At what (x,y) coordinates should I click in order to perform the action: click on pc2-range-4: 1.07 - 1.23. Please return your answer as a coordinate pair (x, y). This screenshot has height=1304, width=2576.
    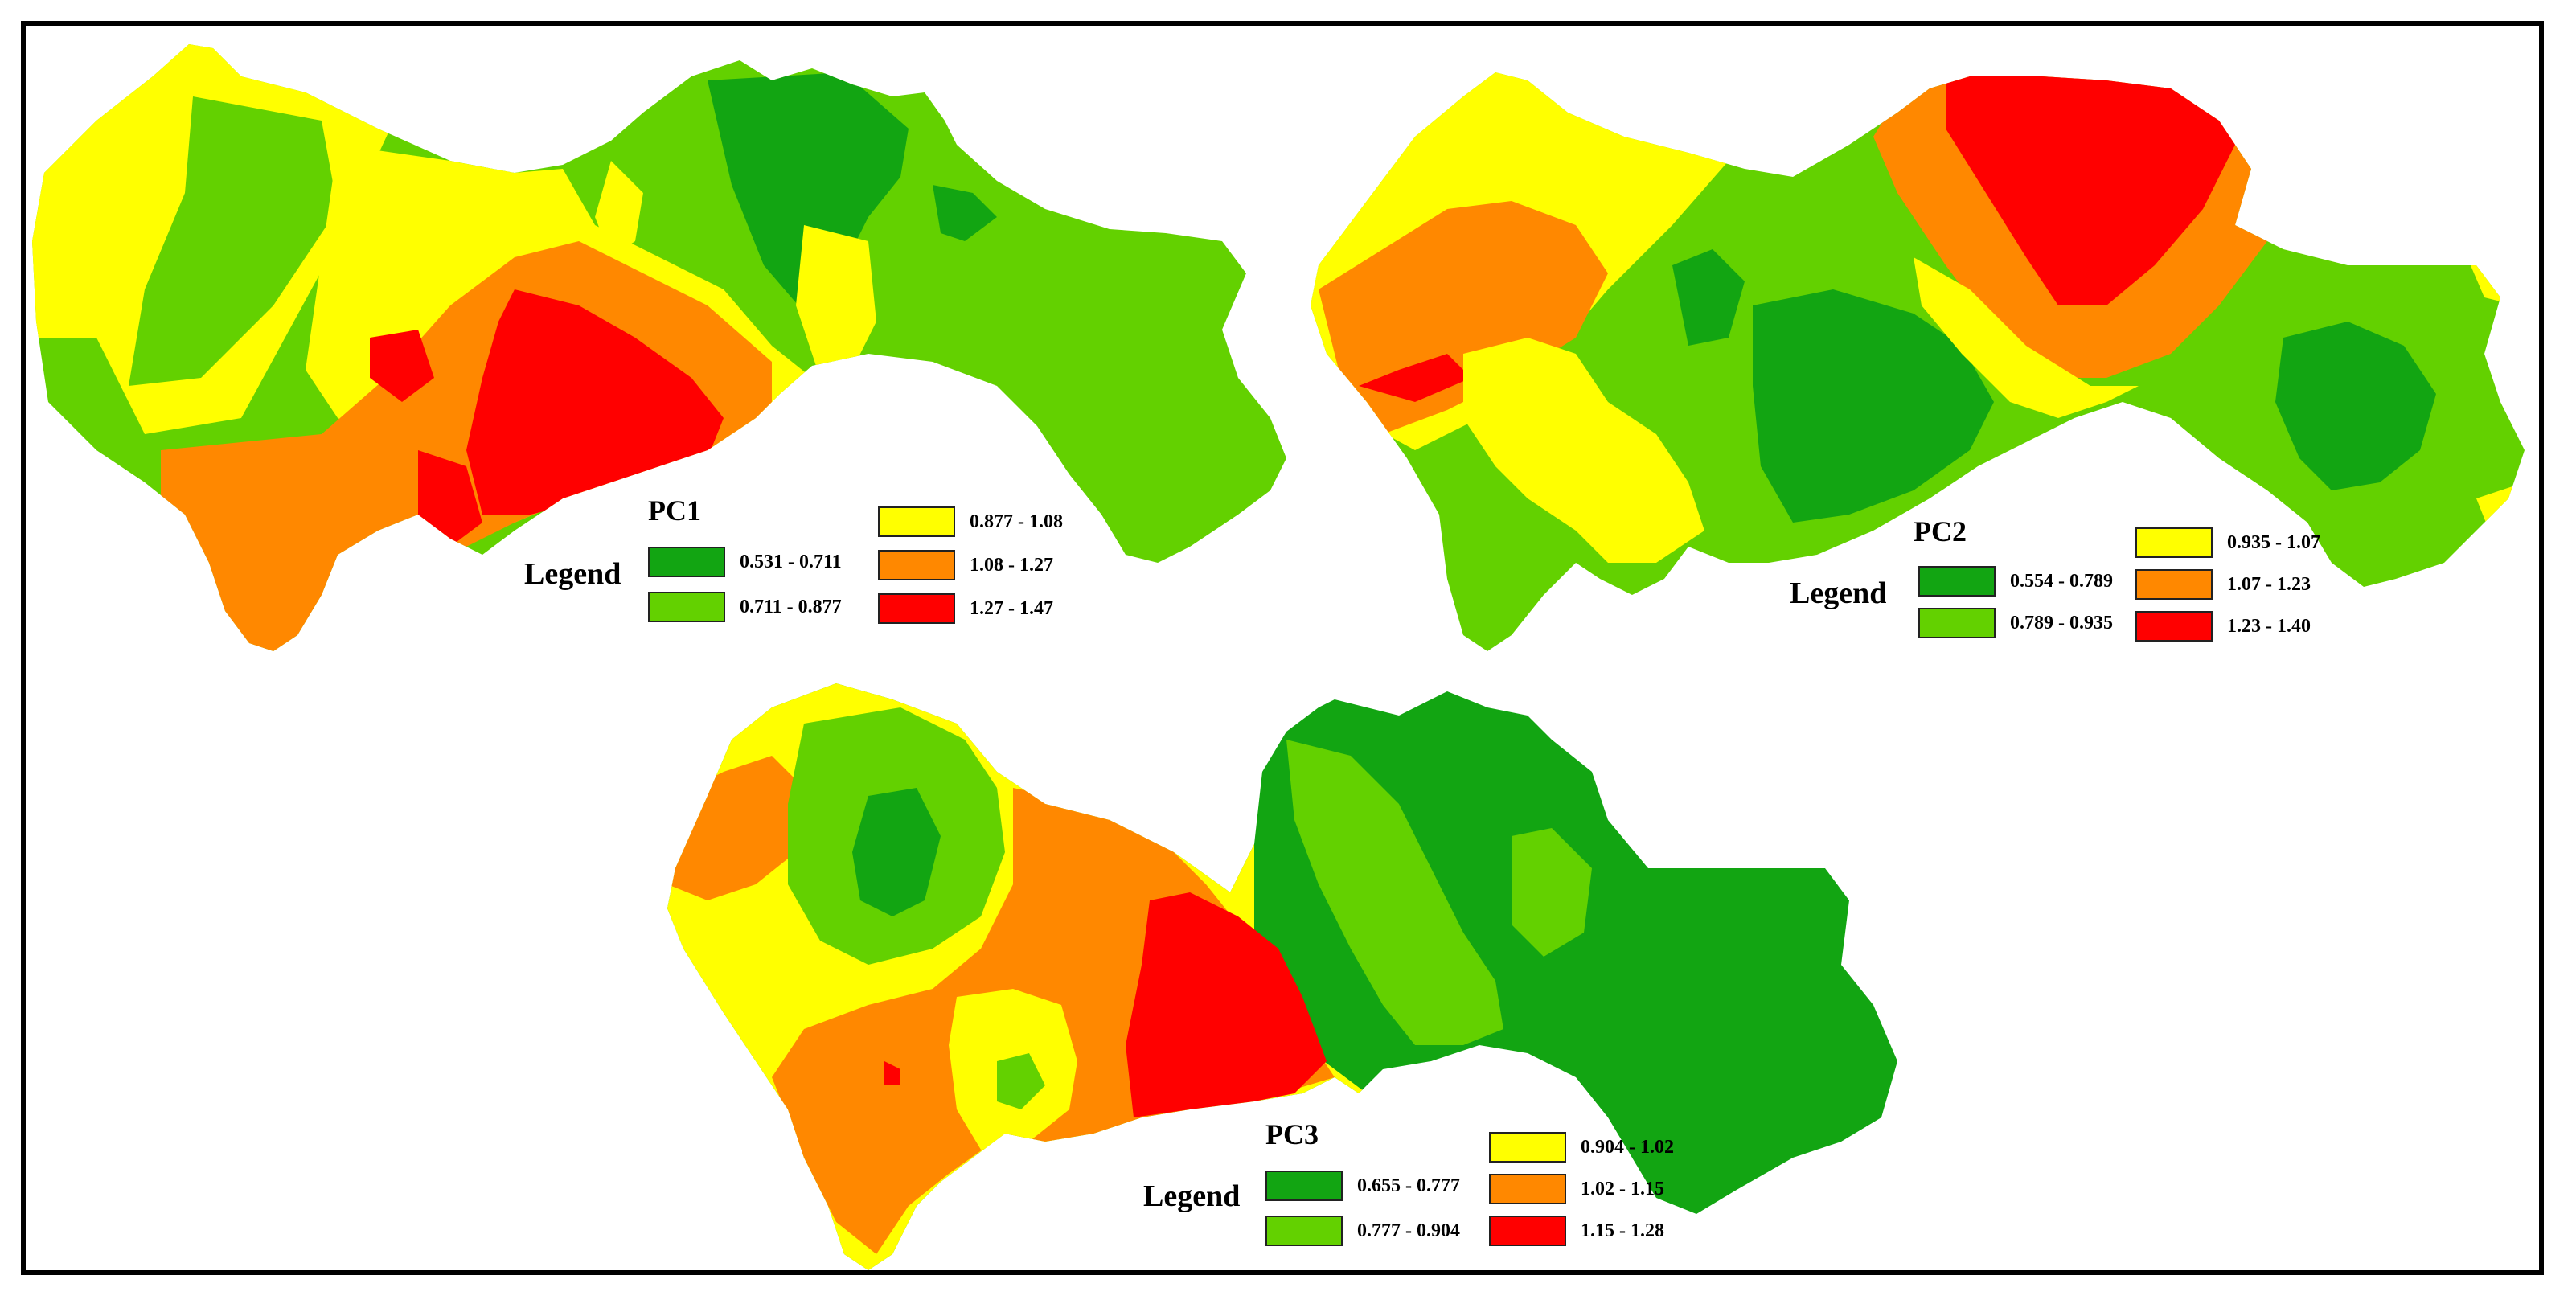
    Looking at the image, I should click on (2269, 584).